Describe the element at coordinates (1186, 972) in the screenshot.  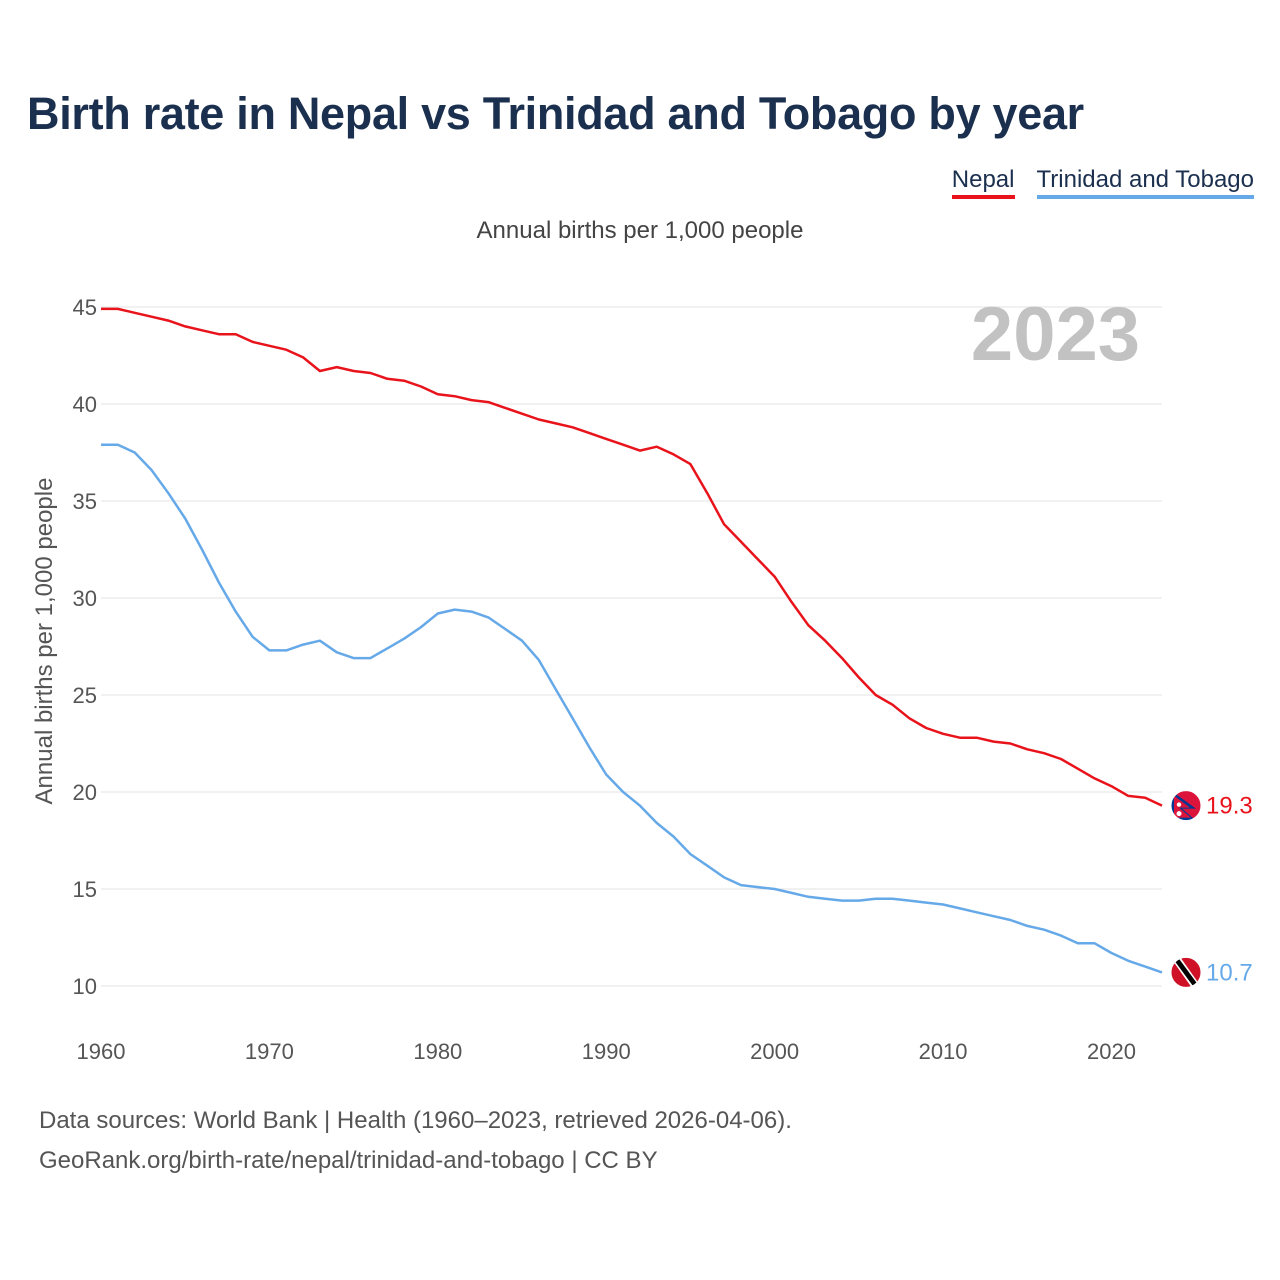
I see `trinidad-and-tobago-flag-icon` at that location.